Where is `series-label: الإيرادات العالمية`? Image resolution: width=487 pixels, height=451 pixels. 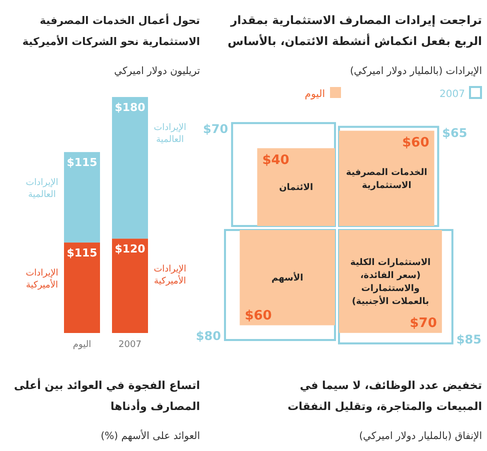
series-label: الإيرادات العالمية is located at coordinates (42, 189).